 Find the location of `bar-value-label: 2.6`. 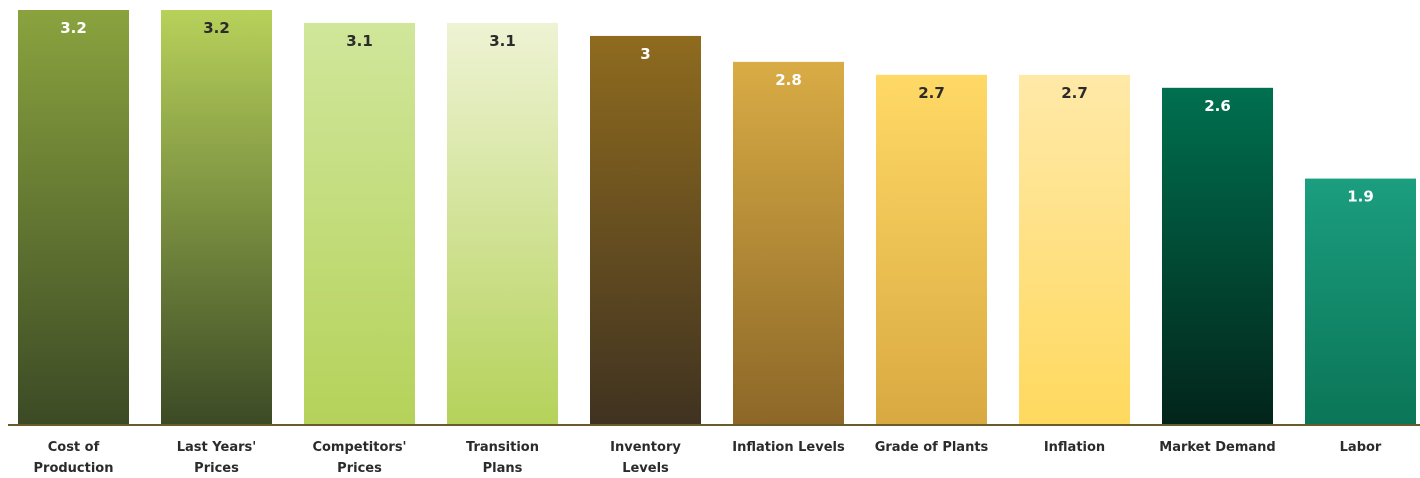

bar-value-label: 2.6 is located at coordinates (1217, 106).